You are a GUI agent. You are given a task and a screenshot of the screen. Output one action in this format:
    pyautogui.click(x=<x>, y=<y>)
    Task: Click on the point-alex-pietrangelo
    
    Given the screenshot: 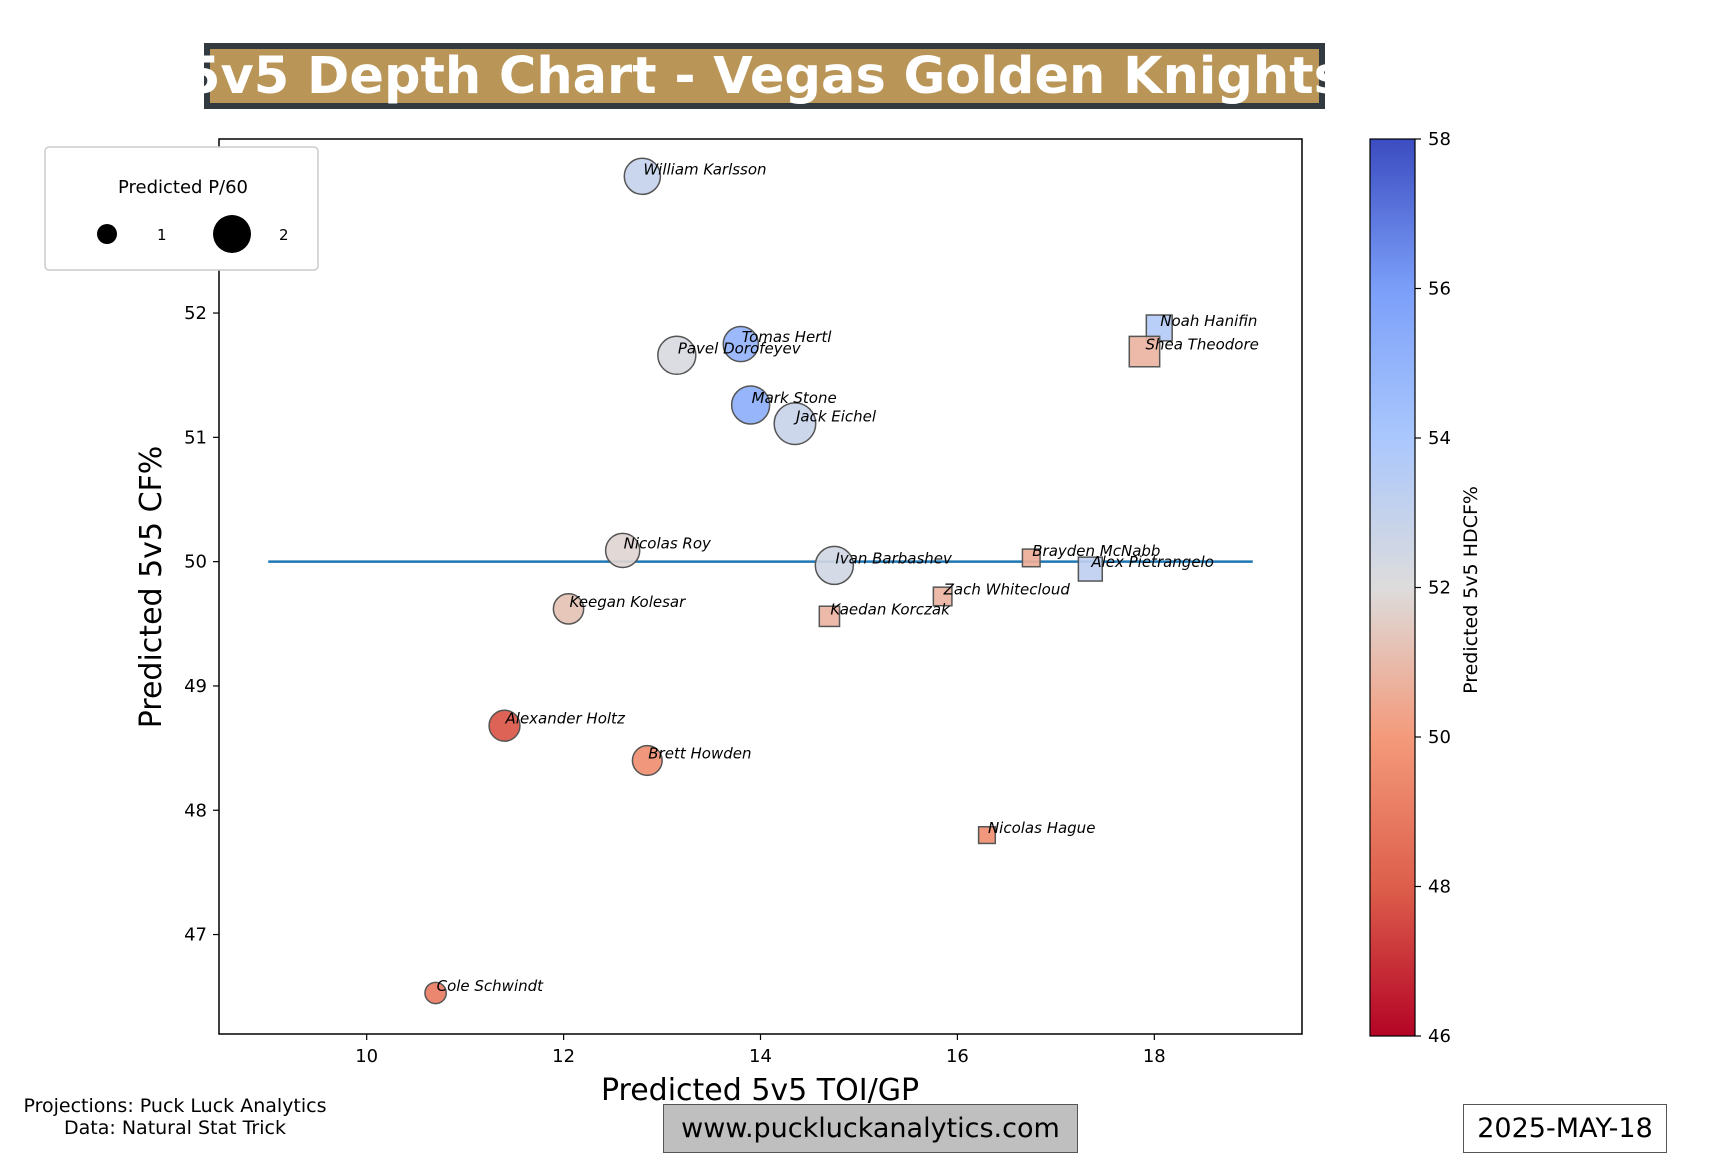 What is the action you would take?
    pyautogui.click(x=1090, y=569)
    